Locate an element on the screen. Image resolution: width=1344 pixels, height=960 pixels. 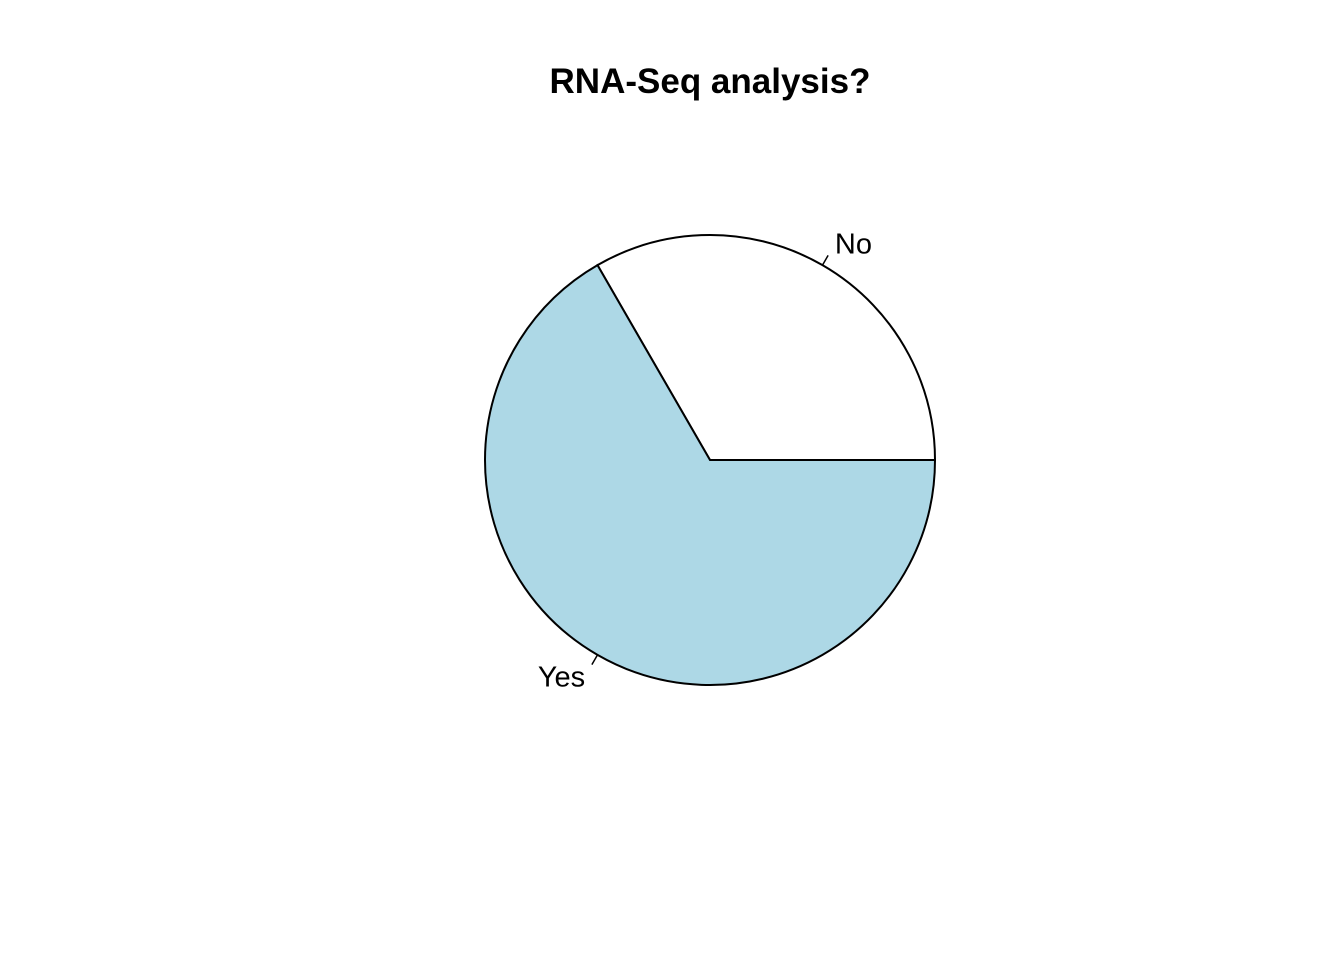
pie-slice-yes is located at coordinates (710, 474).